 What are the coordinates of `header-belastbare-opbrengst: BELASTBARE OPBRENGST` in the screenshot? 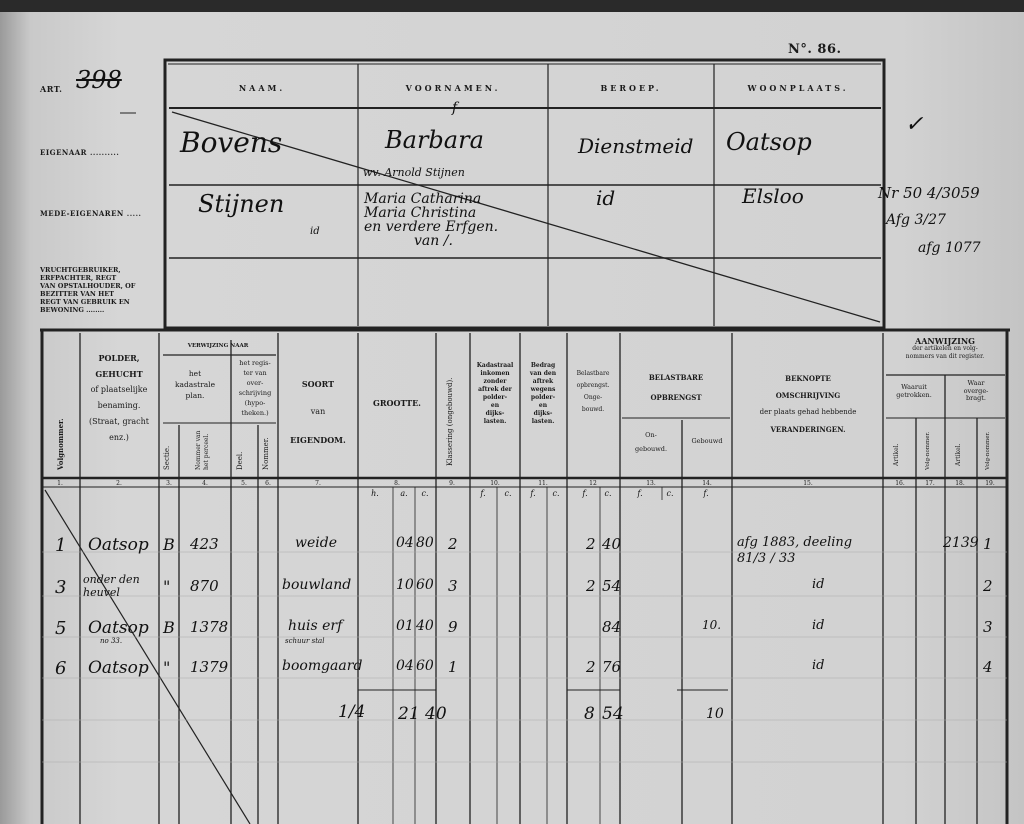 It's located at (676, 388).